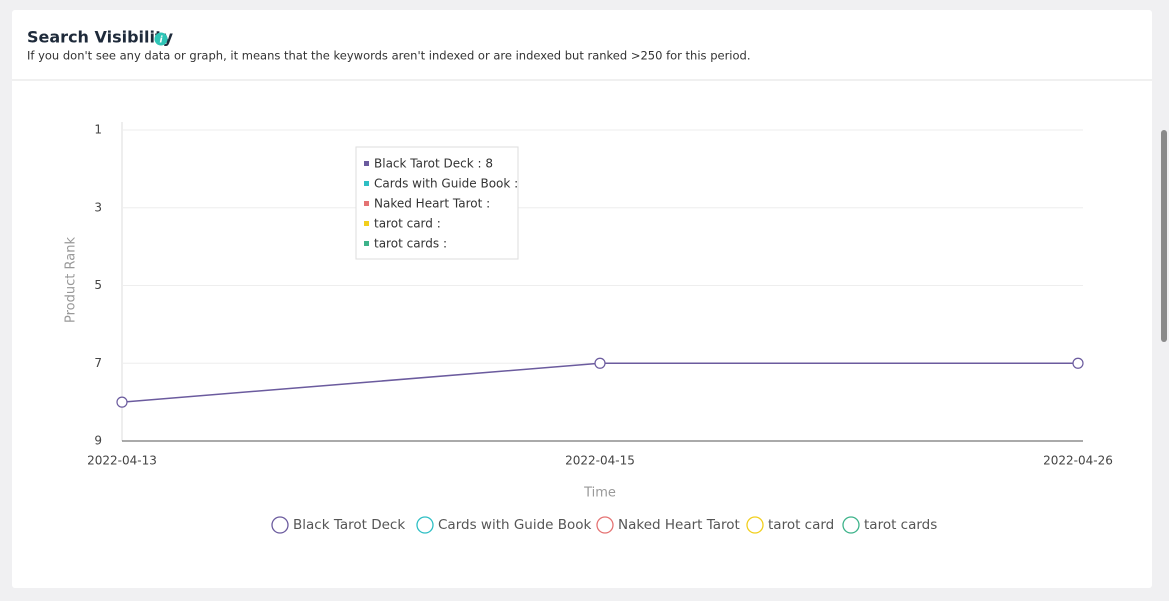  I want to click on y-tick-label: 5, so click(98, 285).